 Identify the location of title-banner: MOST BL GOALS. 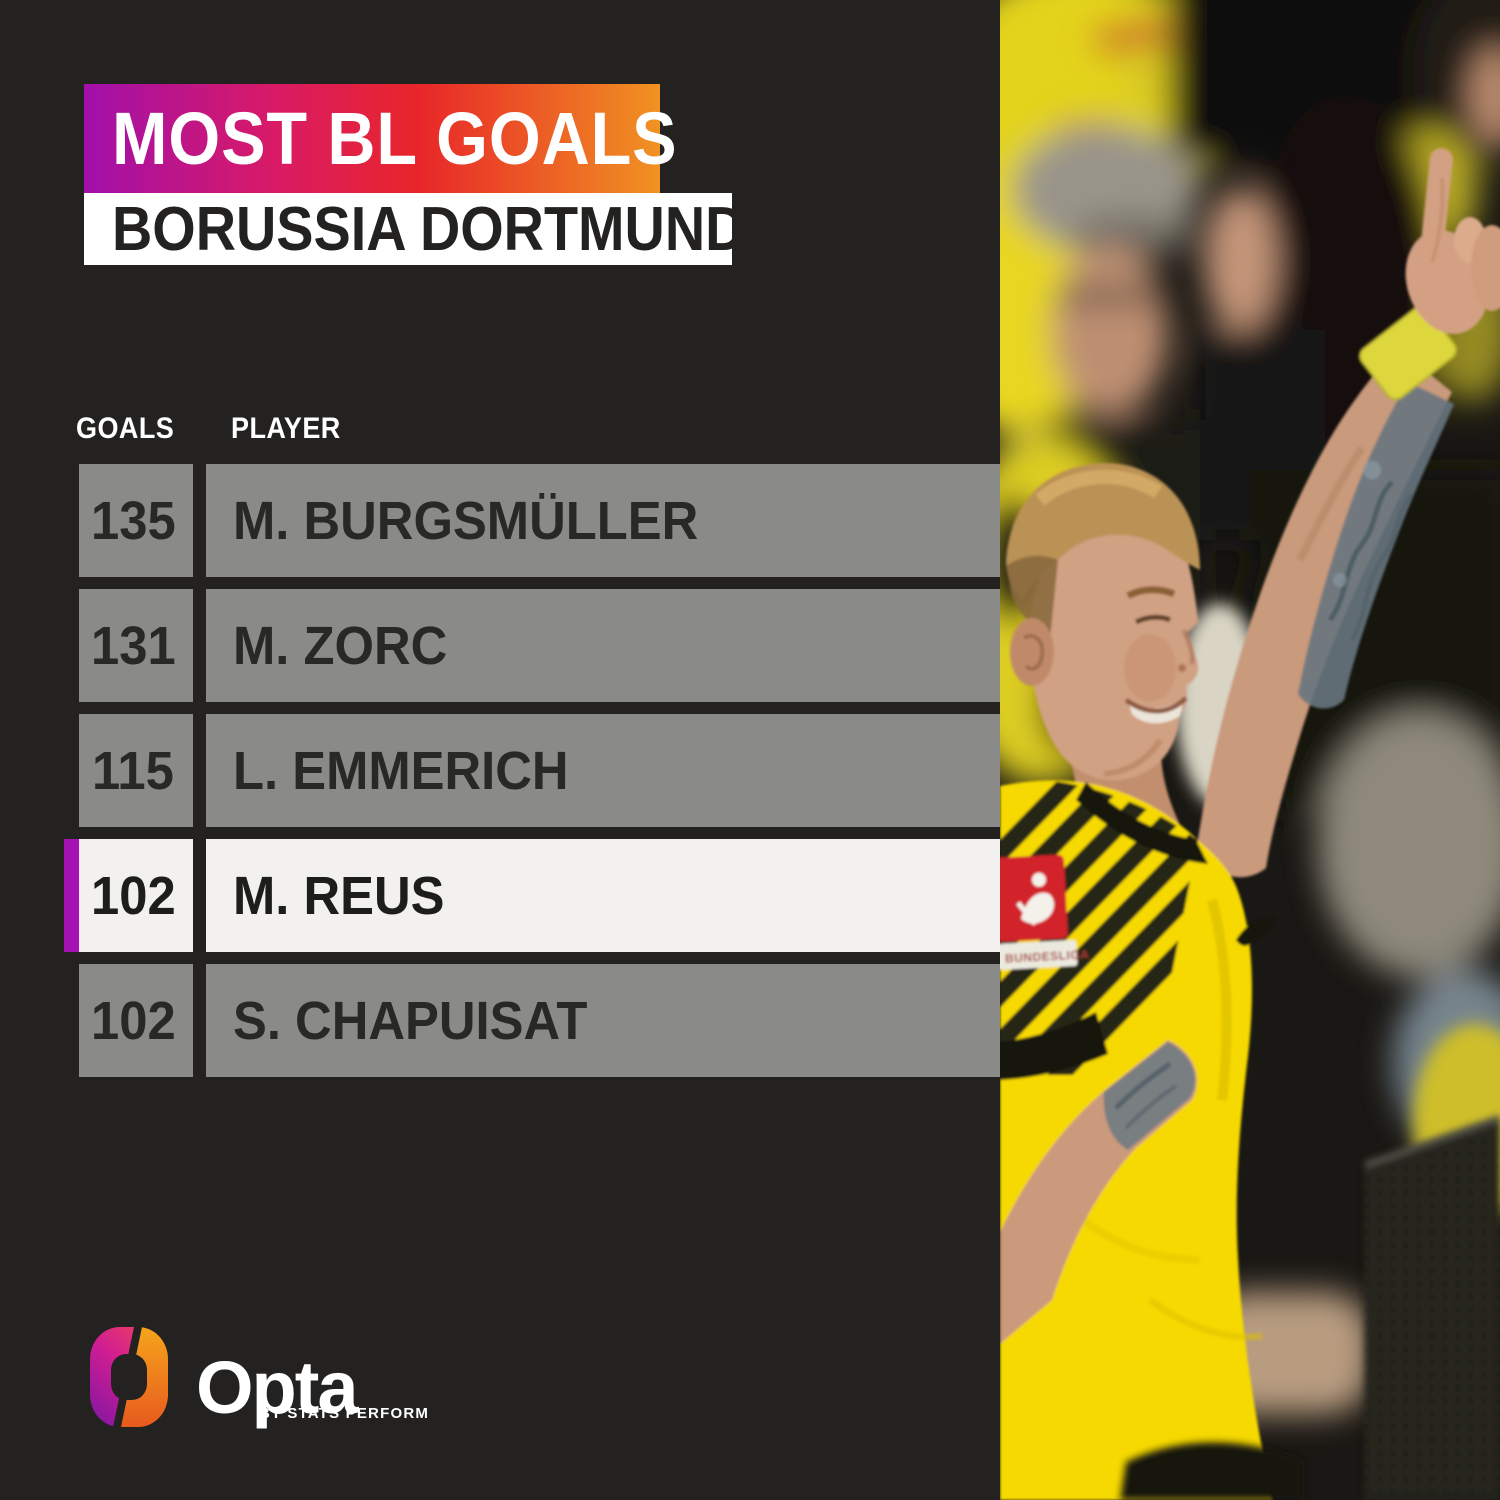
(380, 138).